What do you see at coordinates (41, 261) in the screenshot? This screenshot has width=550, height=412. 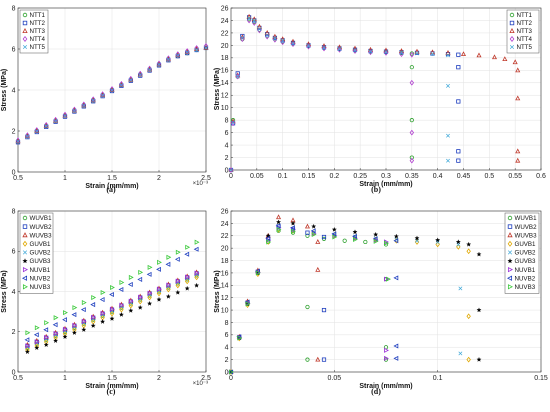 I see `legend-label: GUVB3` at bounding box center [41, 261].